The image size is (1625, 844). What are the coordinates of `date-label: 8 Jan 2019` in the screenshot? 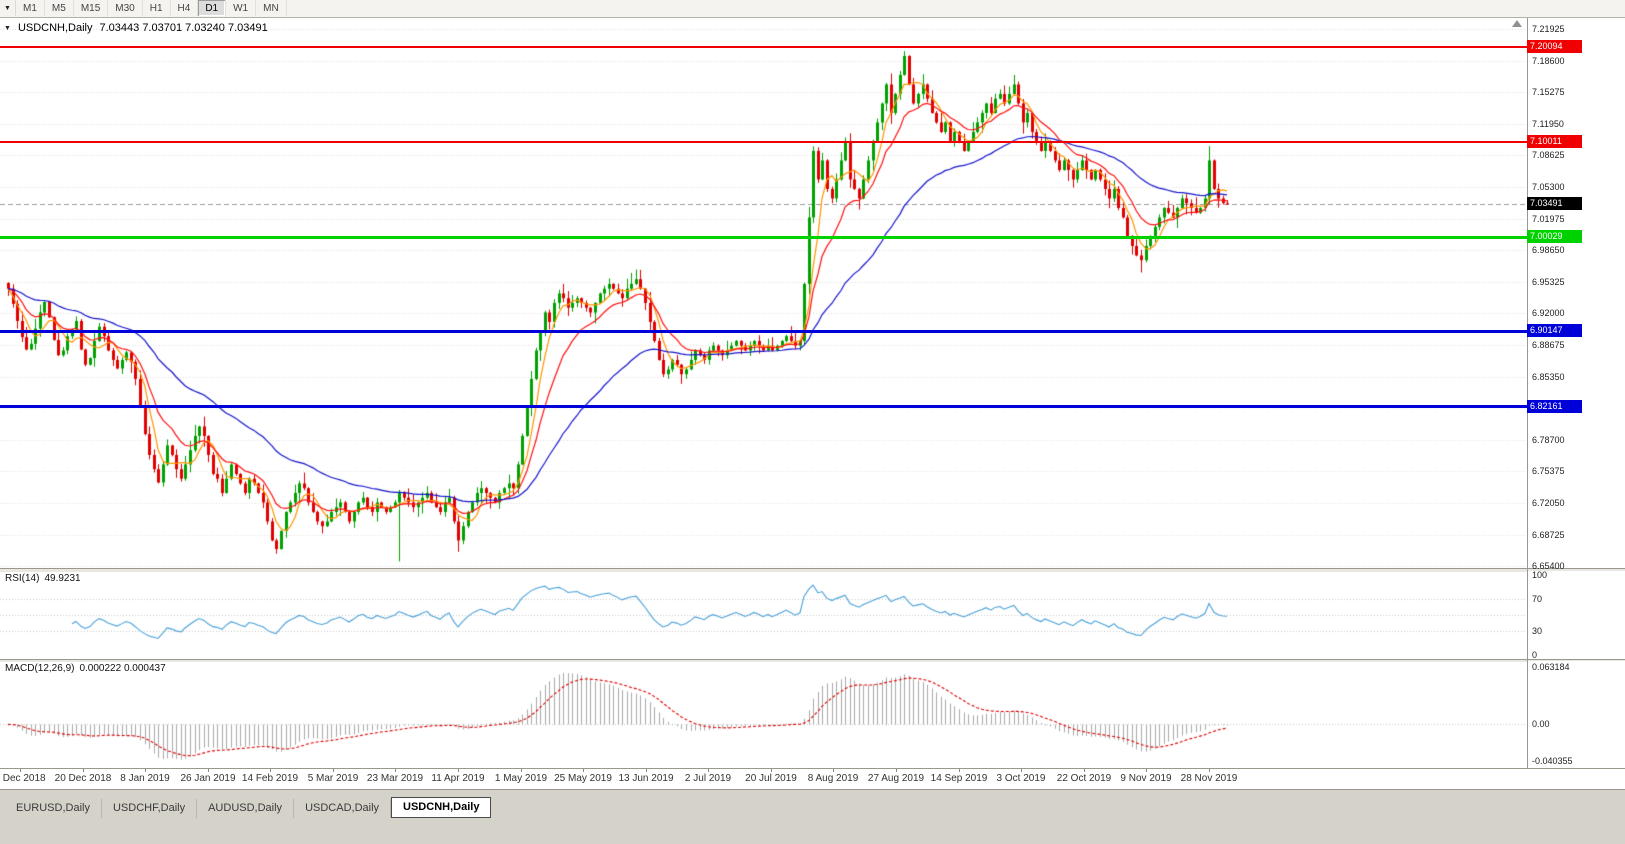 It's located at (145, 778).